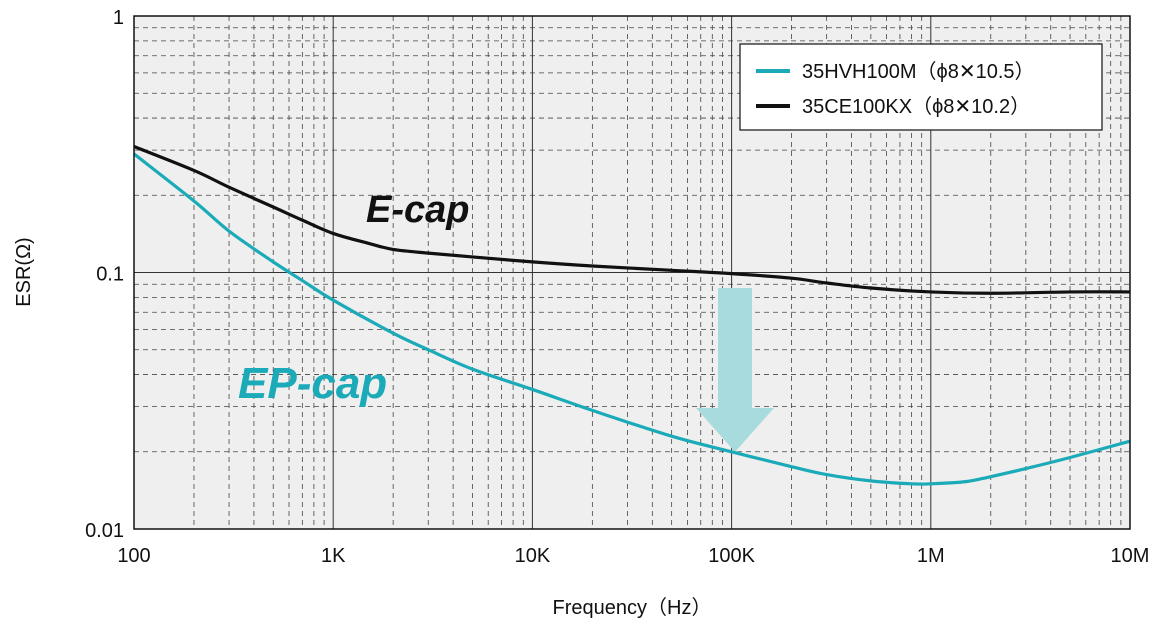 Image resolution: width=1161 pixels, height=630 pixels. I want to click on y-axis-title: ESR(Ω), so click(24, 271).